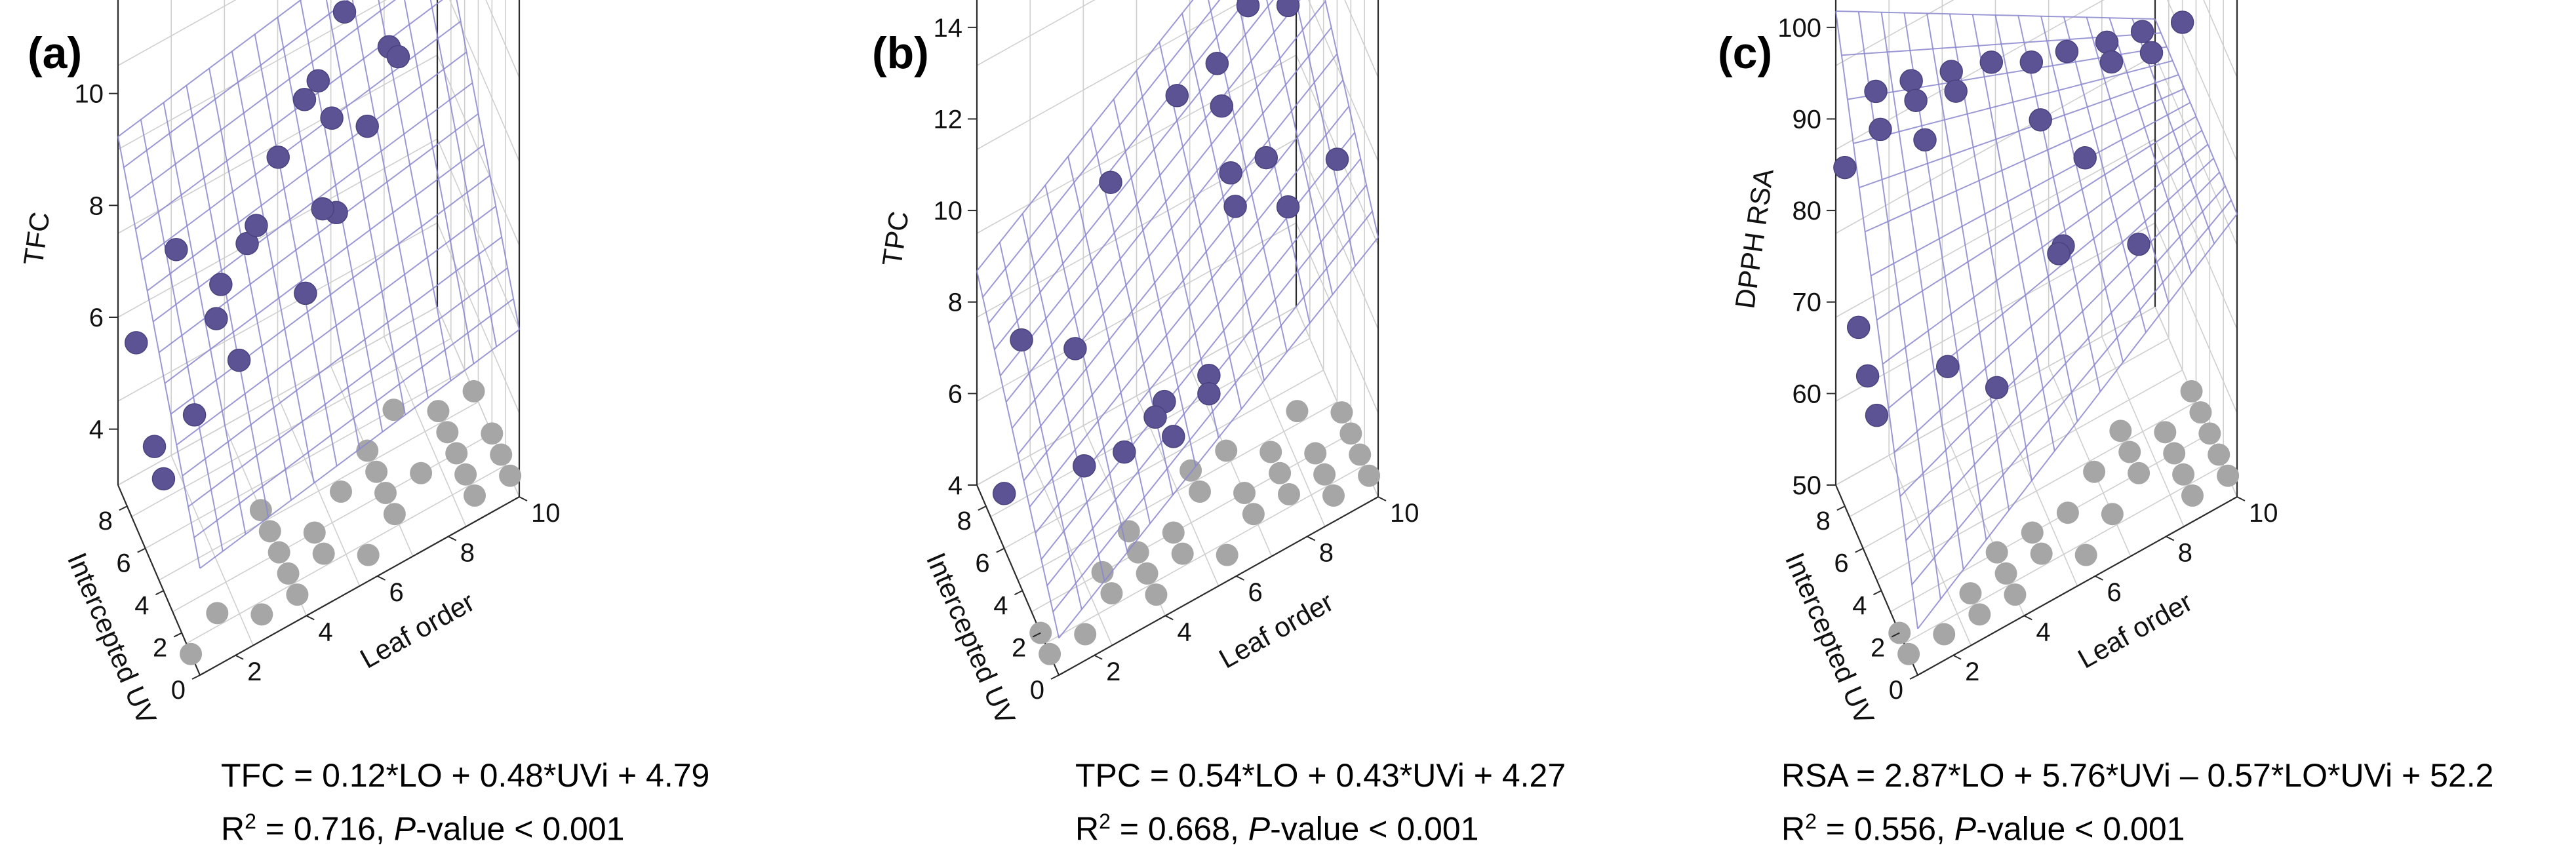 This screenshot has width=2576, height=860. I want to click on x-tick-label: 6, so click(123, 564).